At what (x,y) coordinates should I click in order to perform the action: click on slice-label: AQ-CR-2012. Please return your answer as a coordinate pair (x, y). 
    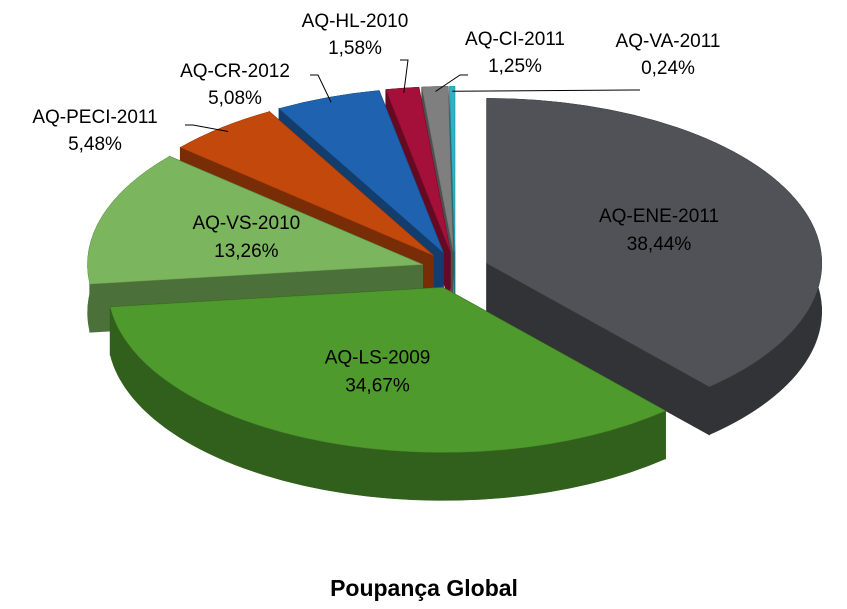
    Looking at the image, I should click on (235, 71).